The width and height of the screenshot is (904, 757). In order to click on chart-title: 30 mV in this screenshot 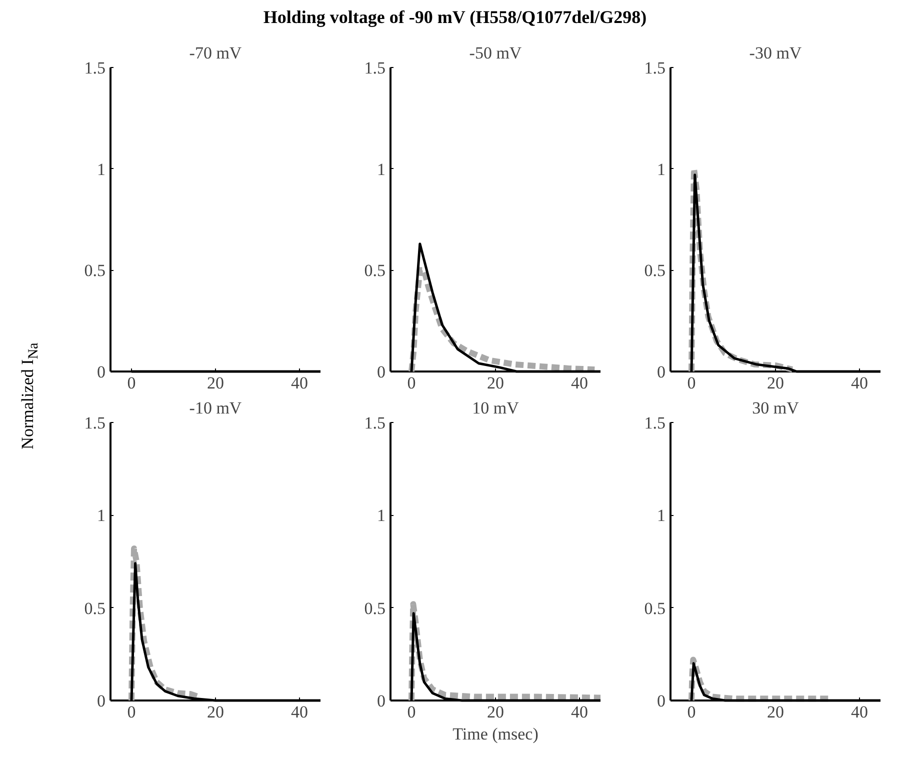, I will do `click(776, 408)`.